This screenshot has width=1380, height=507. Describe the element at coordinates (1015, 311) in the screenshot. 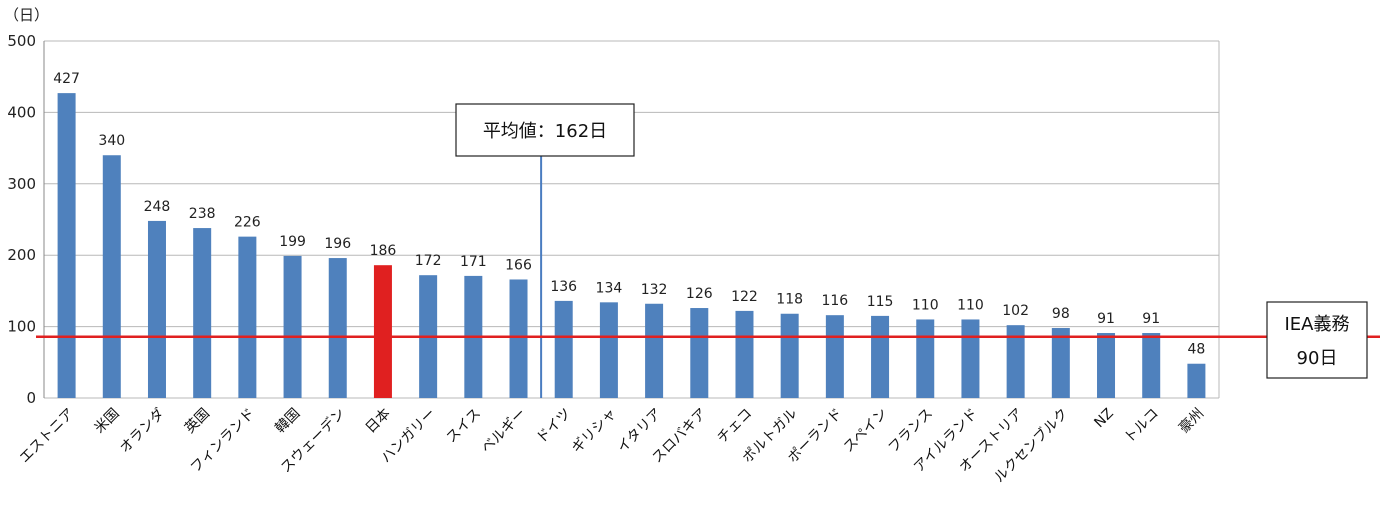

I see `data-label: 102` at that location.